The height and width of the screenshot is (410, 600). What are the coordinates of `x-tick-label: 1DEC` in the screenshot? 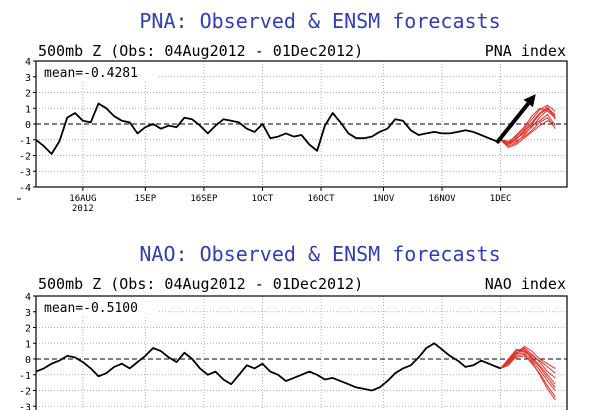 It's located at (501, 199).